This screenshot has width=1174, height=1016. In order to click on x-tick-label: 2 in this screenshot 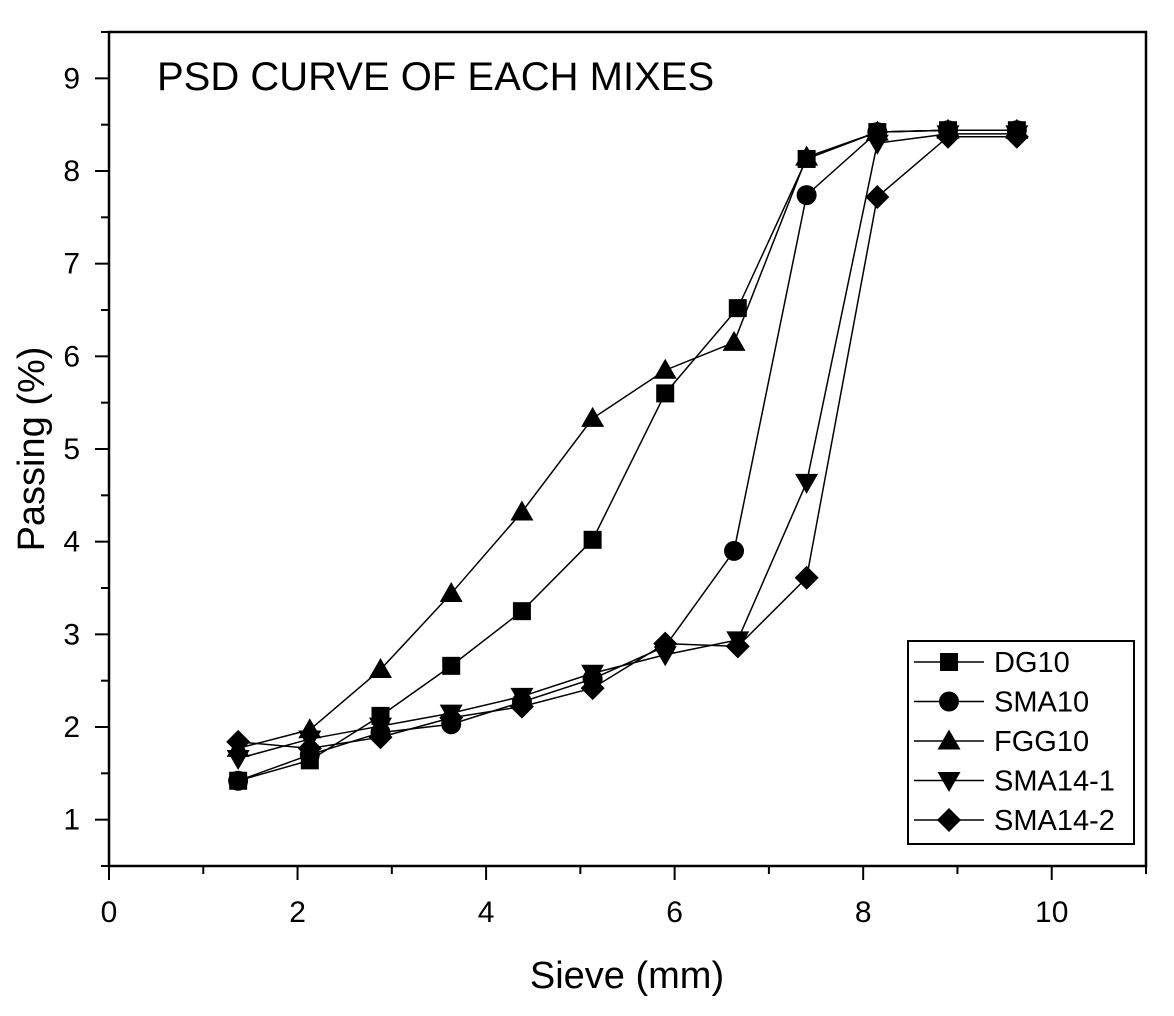, I will do `click(297, 912)`.